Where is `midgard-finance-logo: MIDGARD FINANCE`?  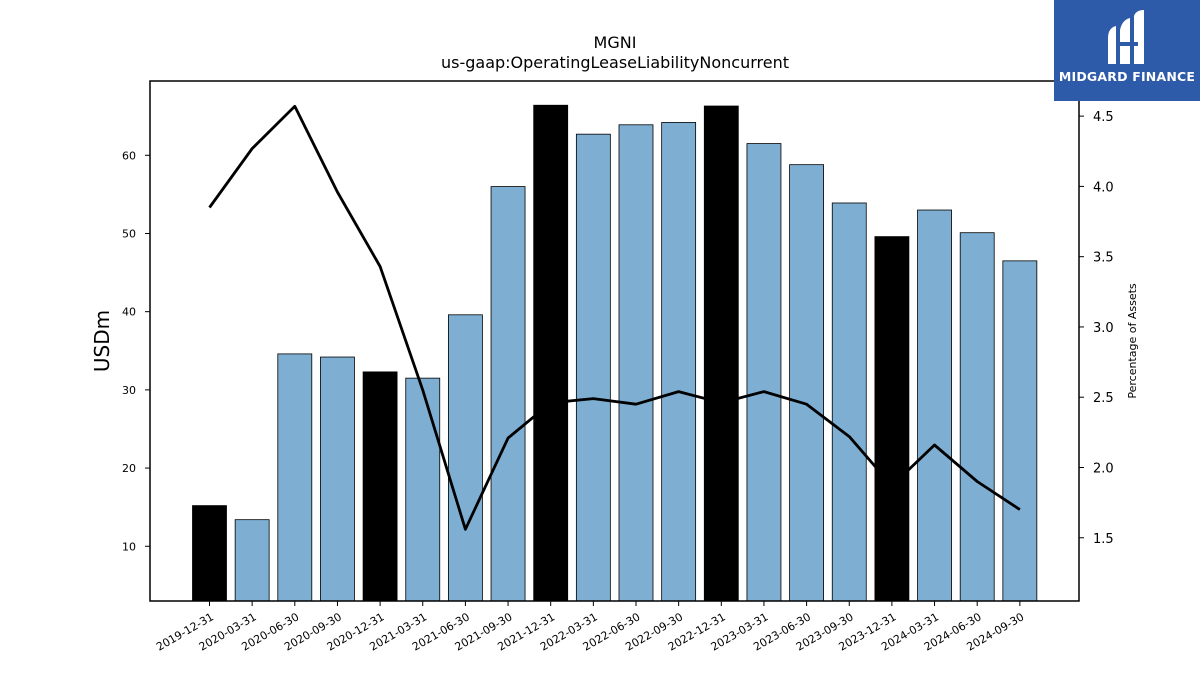
midgard-finance-logo: MIDGARD FINANCE is located at coordinates (1127, 50).